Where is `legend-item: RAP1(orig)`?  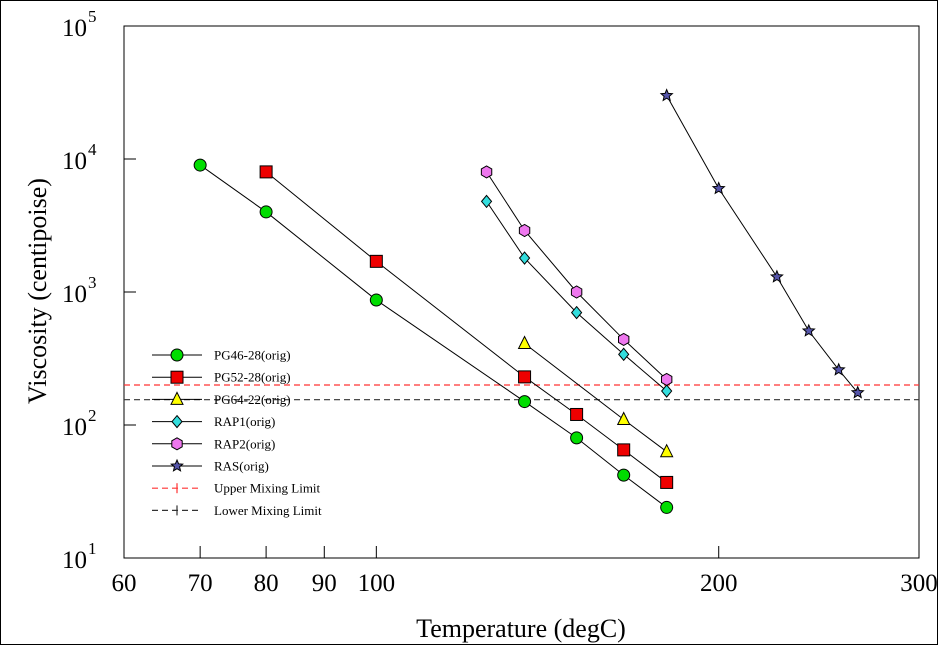
legend-item: RAP1(orig) is located at coordinates (213, 421).